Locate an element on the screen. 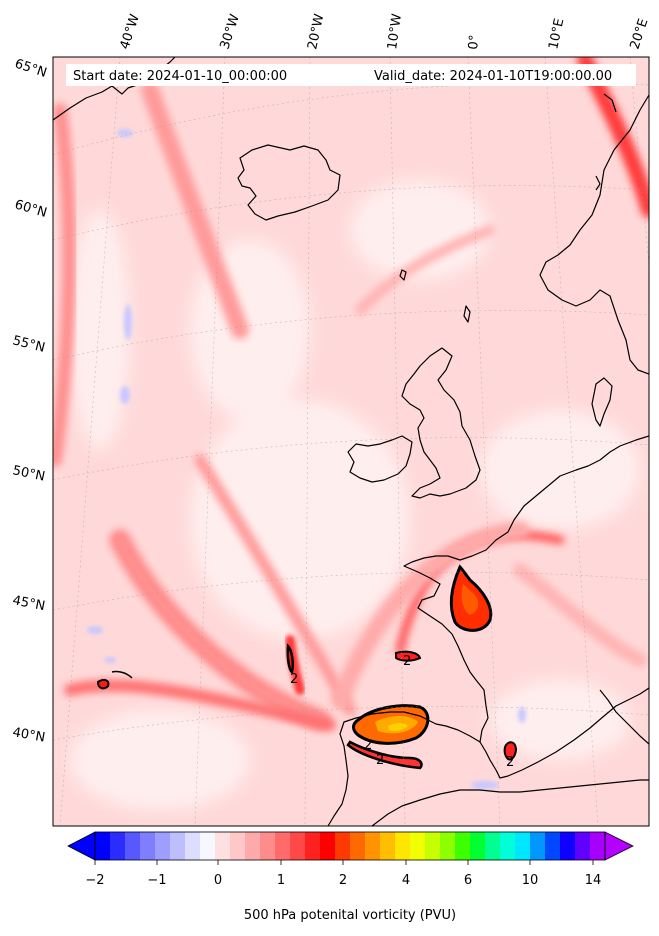 This screenshot has width=659, height=936. iberia-pv-band is located at coordinates (384, 755).